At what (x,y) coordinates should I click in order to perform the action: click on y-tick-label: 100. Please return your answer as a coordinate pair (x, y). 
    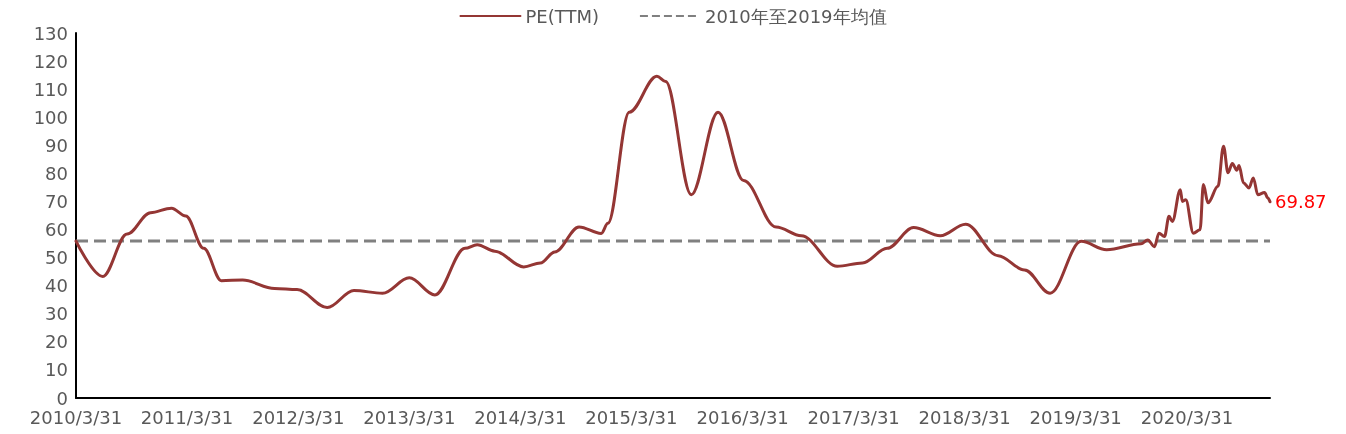
    Looking at the image, I should click on (50, 117).